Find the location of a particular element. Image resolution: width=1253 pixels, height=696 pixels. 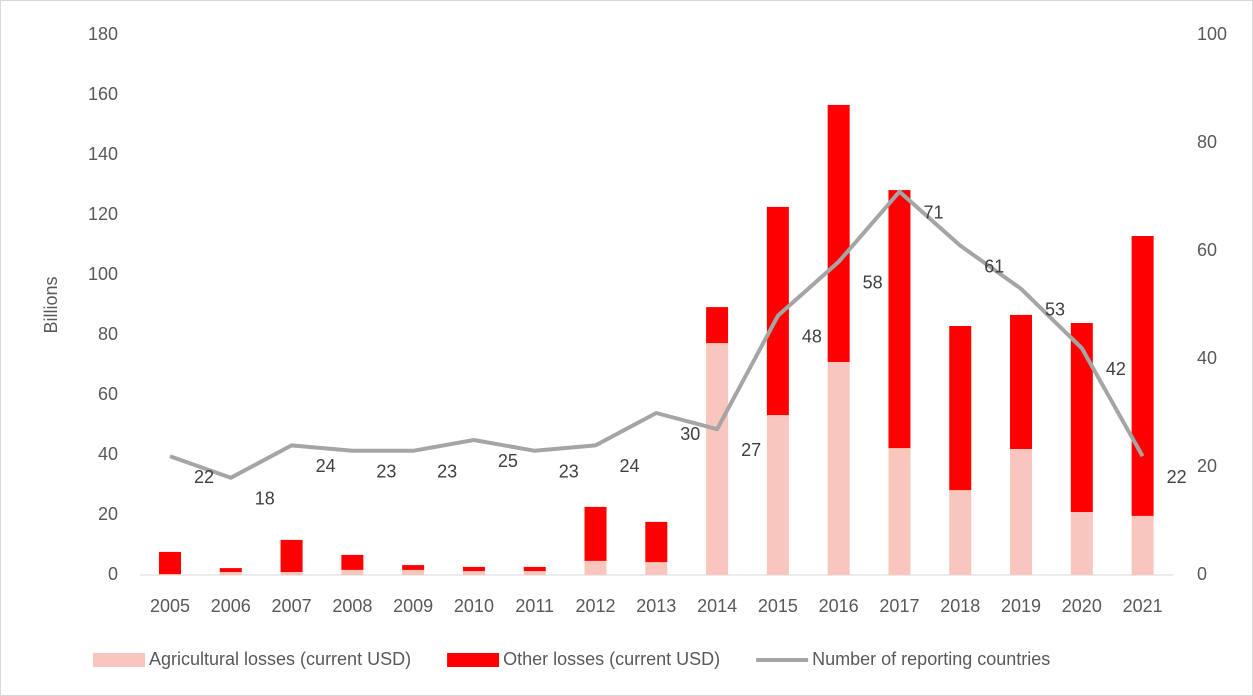

y-tick-label: 40 is located at coordinates (108, 454).